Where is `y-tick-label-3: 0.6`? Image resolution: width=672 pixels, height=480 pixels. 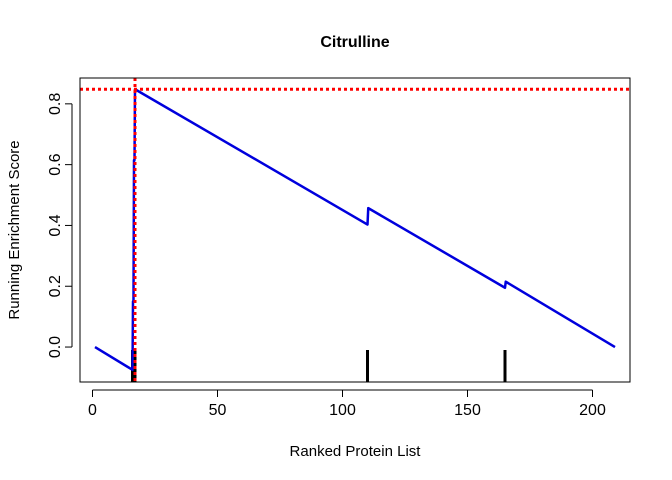 y-tick-label-3: 0.6 is located at coordinates (55, 164).